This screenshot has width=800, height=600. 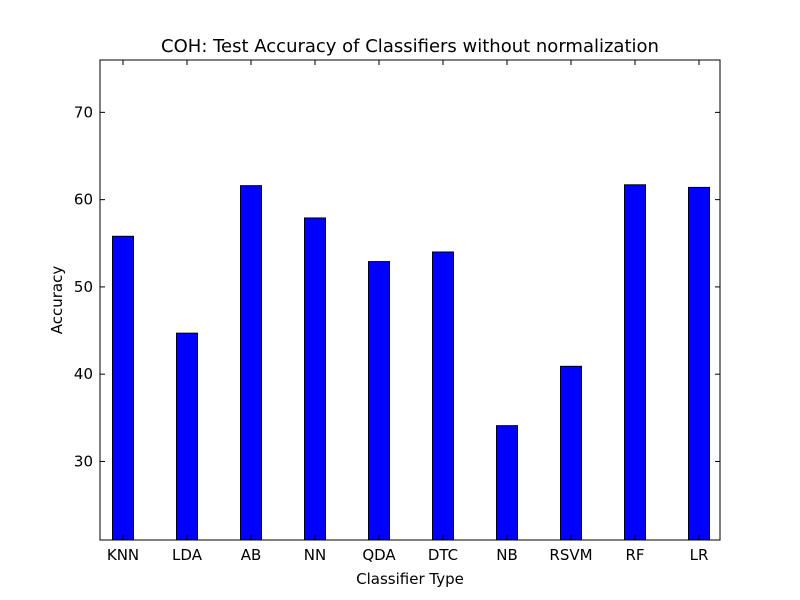 I want to click on x-tick-label: LR, so click(x=699, y=555).